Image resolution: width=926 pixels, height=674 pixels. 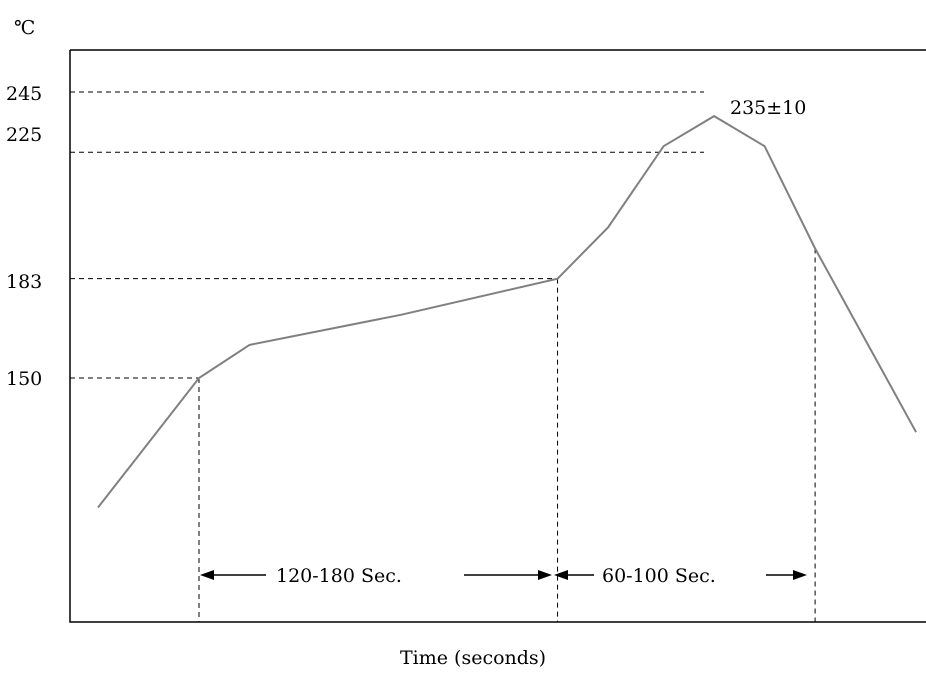 I want to click on phase2-arrow, so click(x=680, y=575).